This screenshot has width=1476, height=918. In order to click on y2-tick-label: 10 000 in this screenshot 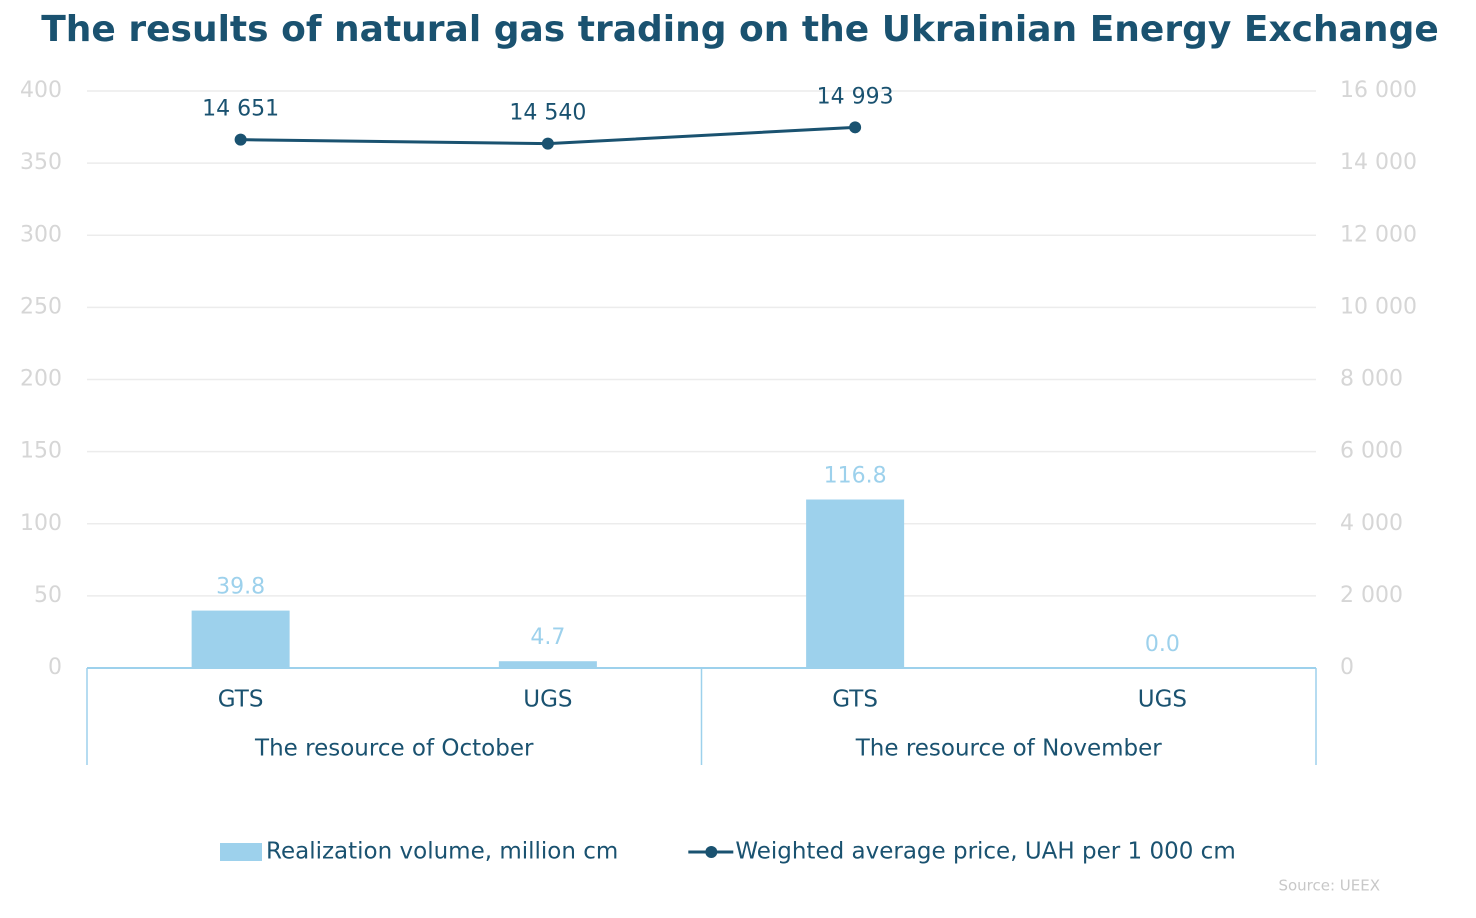, I will do `click(1378, 306)`.